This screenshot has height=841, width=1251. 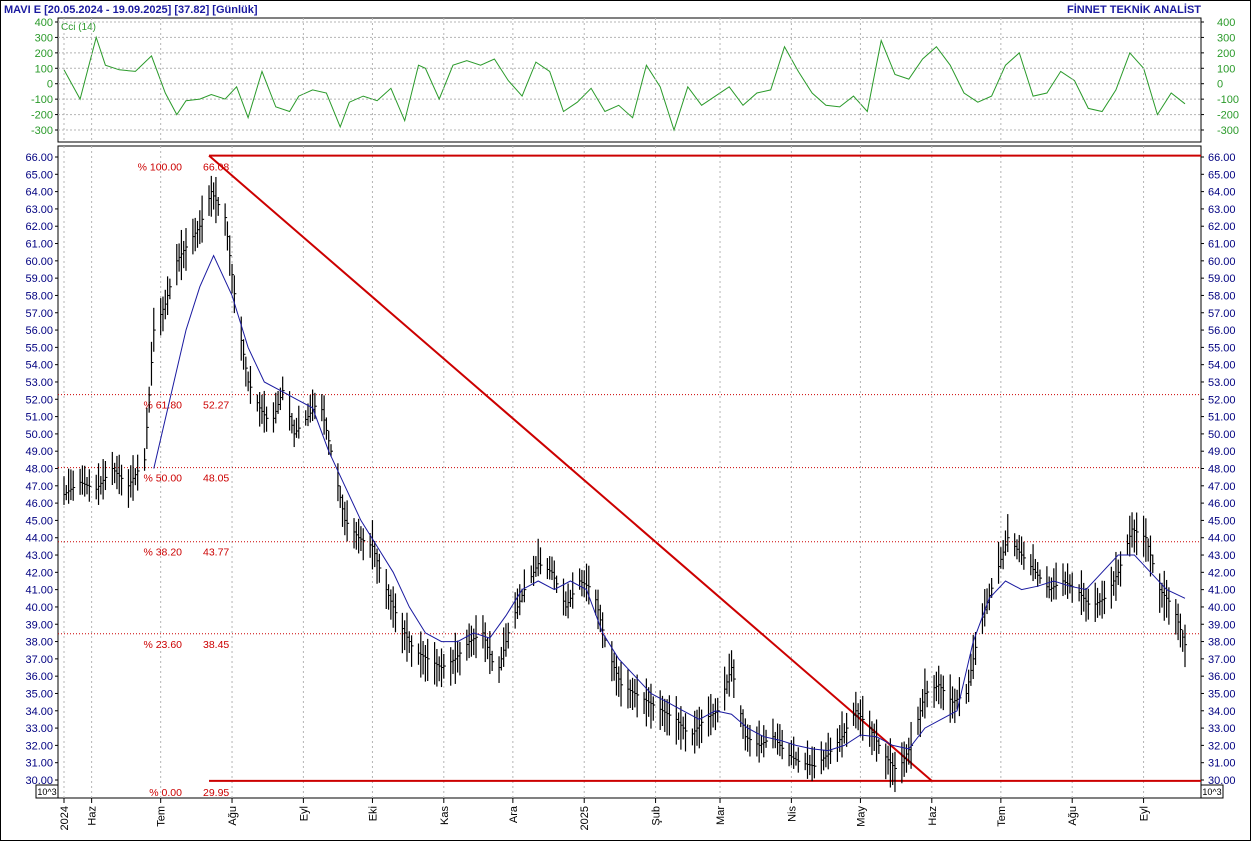 What do you see at coordinates (39, 296) in the screenshot?
I see `price-y-tick-label-left: 58.00` at bounding box center [39, 296].